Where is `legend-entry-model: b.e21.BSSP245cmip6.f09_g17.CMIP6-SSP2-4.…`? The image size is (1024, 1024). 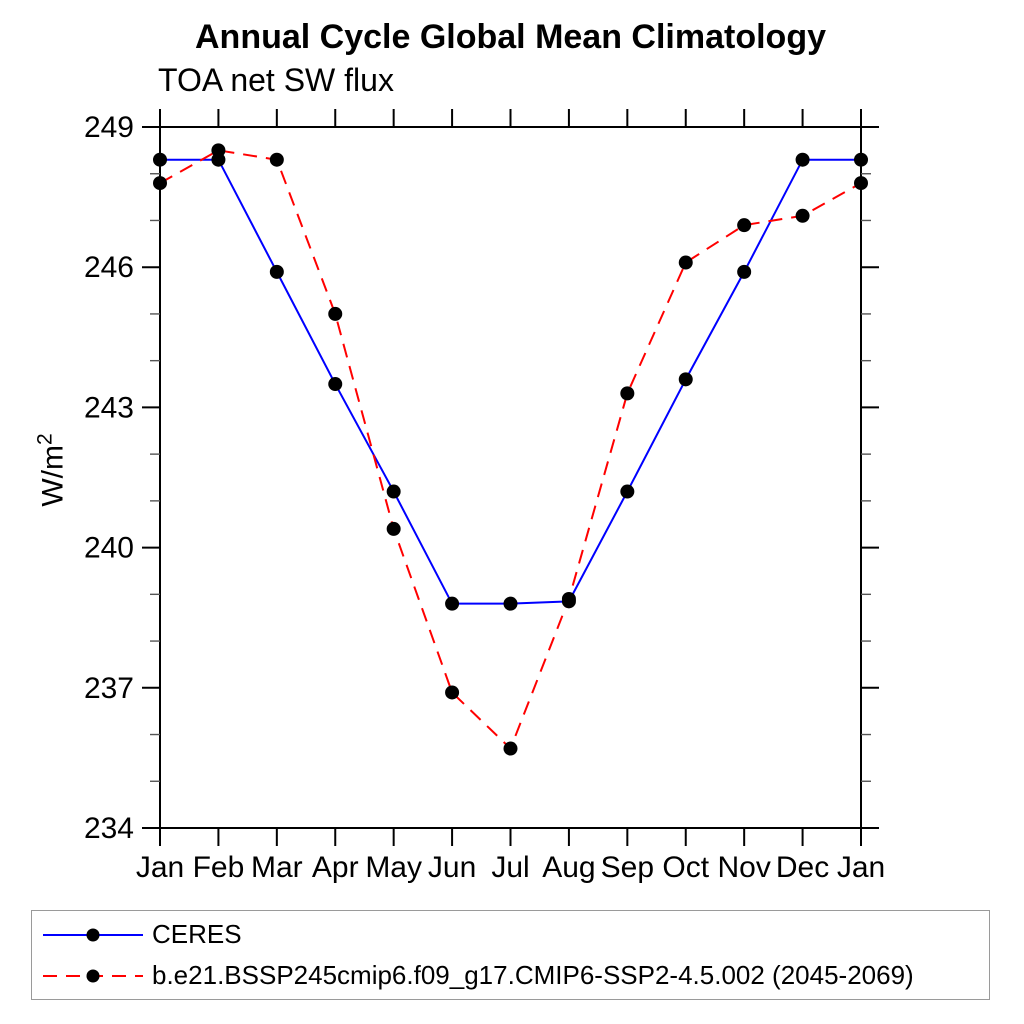 legend-entry-model: b.e21.BSSP245cmip6.f09_g17.CMIP6-SSP2-4.… is located at coordinates (513, 975).